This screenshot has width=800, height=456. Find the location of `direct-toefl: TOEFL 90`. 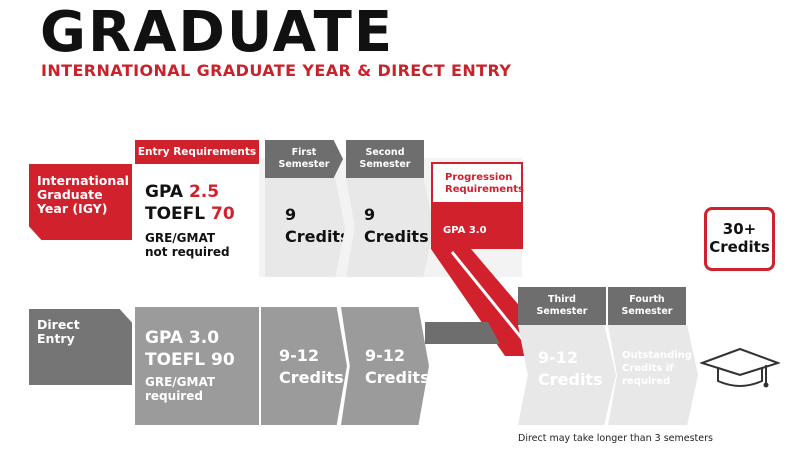

direct-toefl: TOEFL 90 is located at coordinates (190, 360).